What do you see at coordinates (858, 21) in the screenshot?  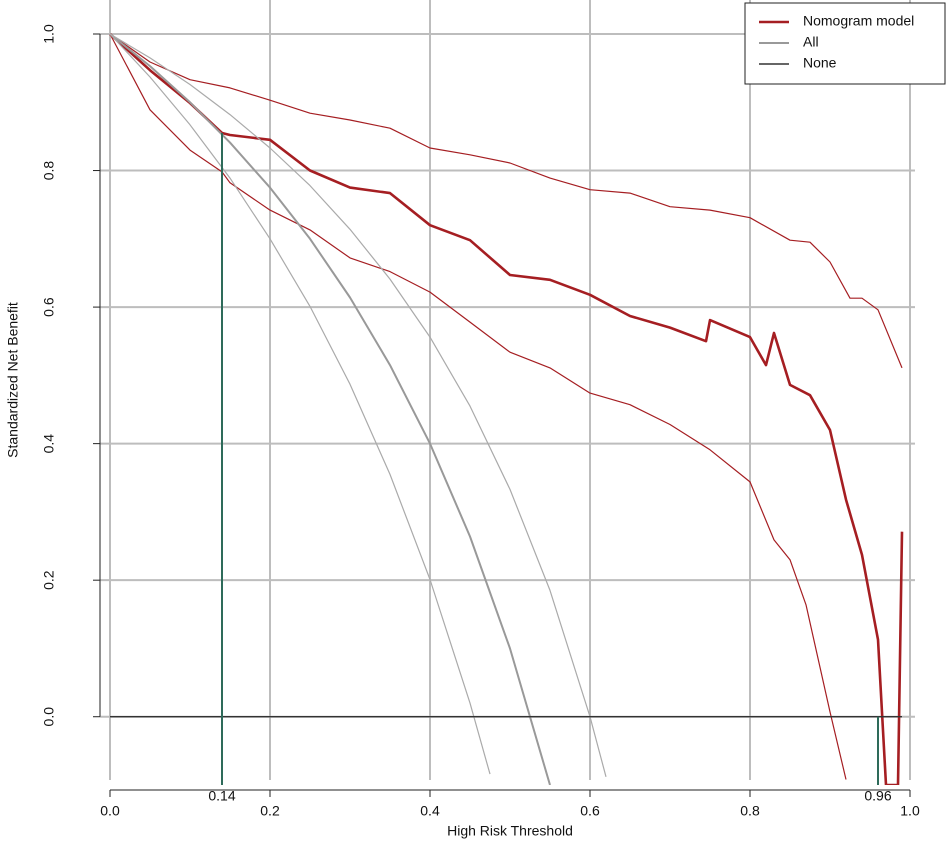 I see `legend-label: Nomogram model` at bounding box center [858, 21].